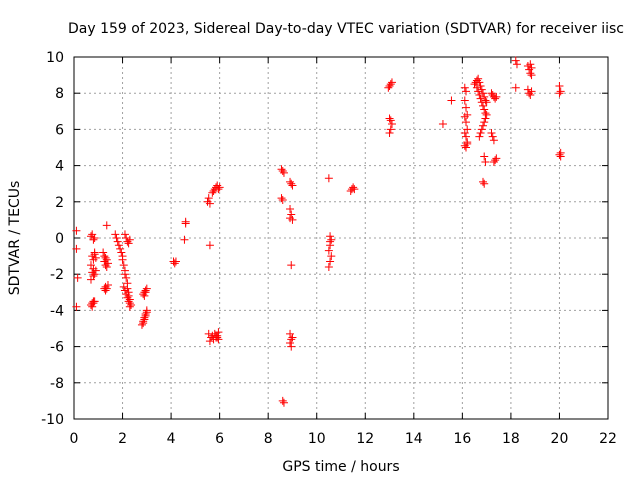 The width and height of the screenshot is (640, 480). I want to click on x-tick-label: 18, so click(511, 439).